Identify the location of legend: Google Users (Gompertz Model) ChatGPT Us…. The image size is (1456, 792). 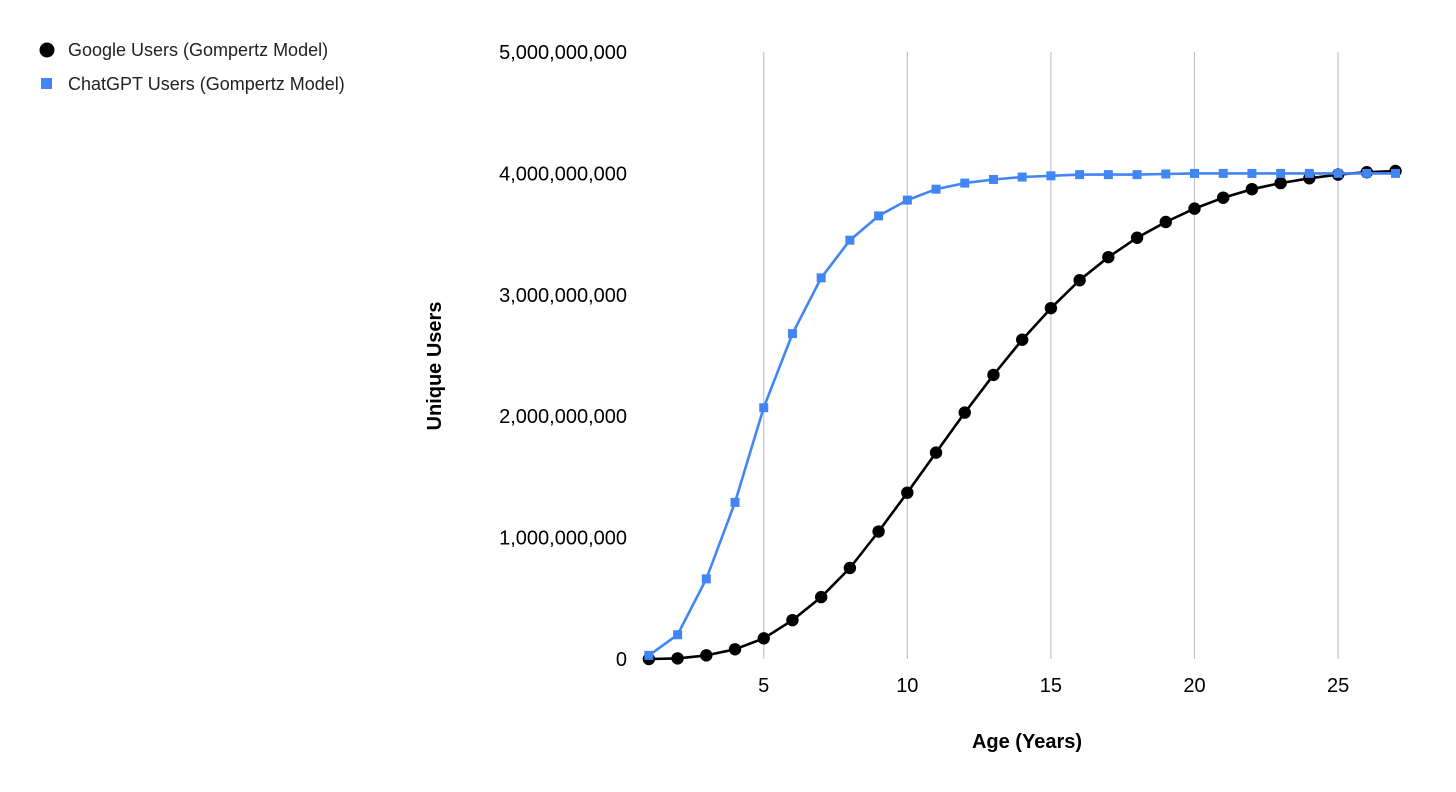
(192, 67).